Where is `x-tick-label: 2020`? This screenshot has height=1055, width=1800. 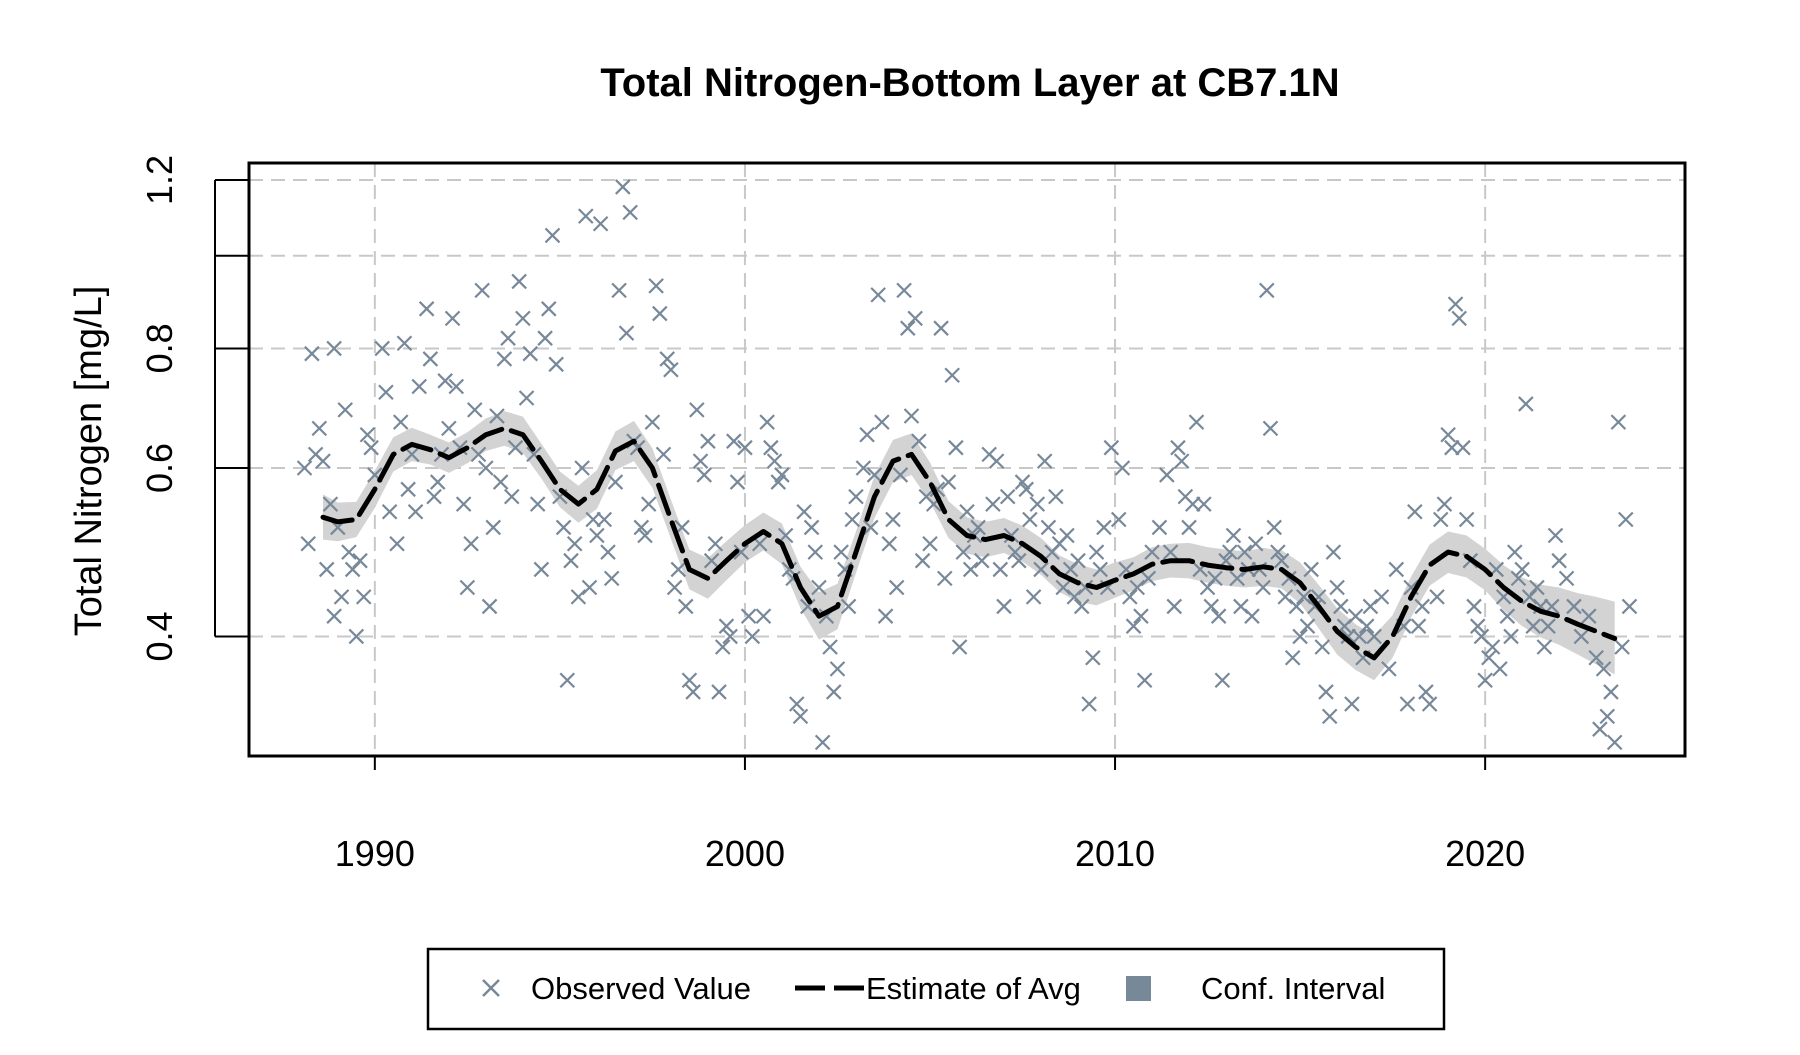 x-tick-label: 2020 is located at coordinates (1485, 853).